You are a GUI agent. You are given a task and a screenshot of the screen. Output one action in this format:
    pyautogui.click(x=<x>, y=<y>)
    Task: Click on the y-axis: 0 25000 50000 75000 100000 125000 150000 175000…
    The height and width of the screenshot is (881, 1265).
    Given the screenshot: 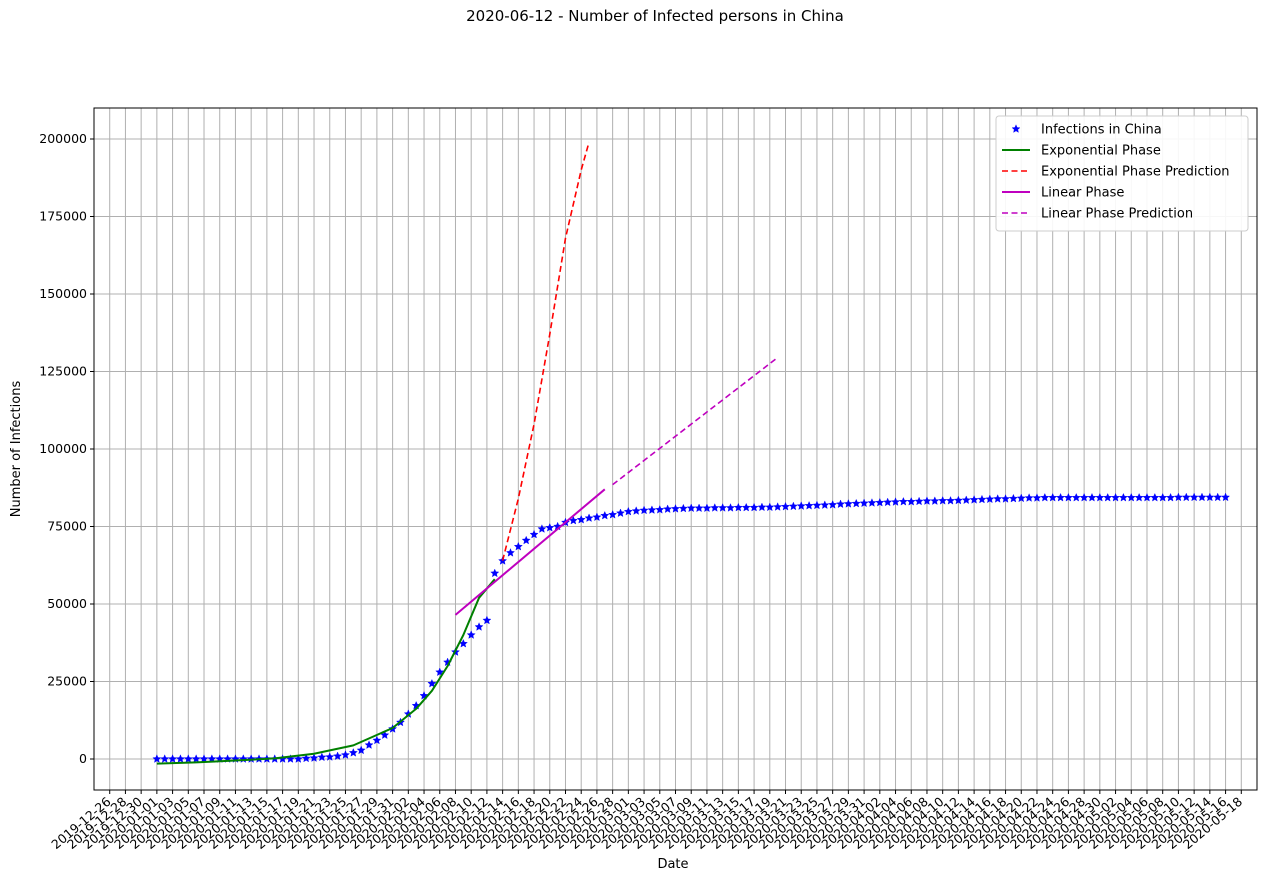 What is the action you would take?
    pyautogui.click(x=66, y=448)
    